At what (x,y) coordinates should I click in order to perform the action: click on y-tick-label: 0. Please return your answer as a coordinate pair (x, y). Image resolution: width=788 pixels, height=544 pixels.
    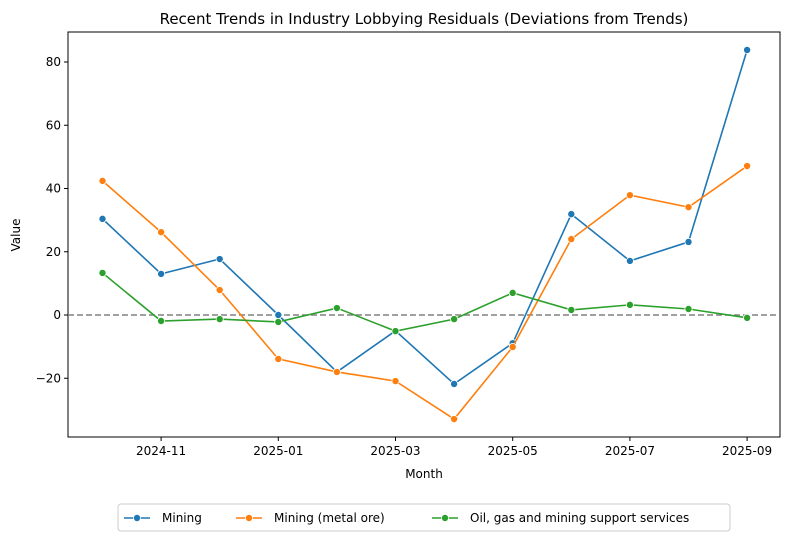
    Looking at the image, I should click on (57, 315).